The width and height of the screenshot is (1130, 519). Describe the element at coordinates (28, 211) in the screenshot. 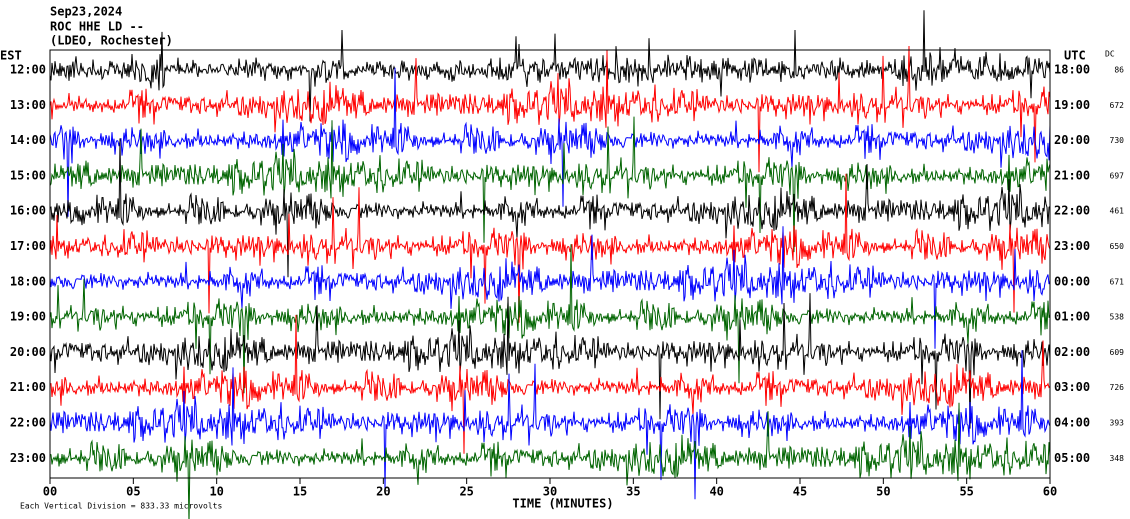

I see `est-label: 16:00` at that location.